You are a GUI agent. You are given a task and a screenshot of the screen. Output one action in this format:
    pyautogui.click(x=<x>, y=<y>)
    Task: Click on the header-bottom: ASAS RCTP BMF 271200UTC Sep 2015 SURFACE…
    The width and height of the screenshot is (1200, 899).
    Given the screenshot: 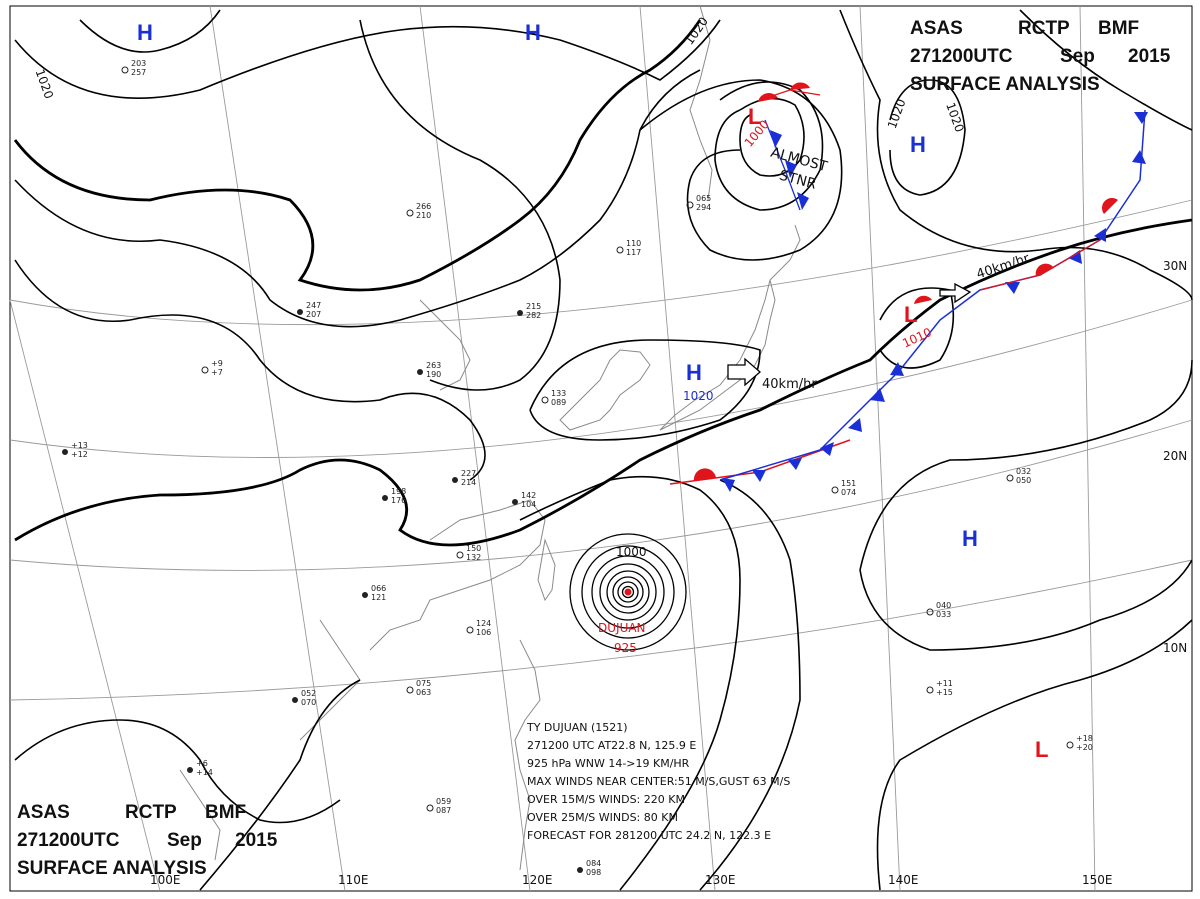 What is the action you would take?
    pyautogui.click(x=147, y=840)
    